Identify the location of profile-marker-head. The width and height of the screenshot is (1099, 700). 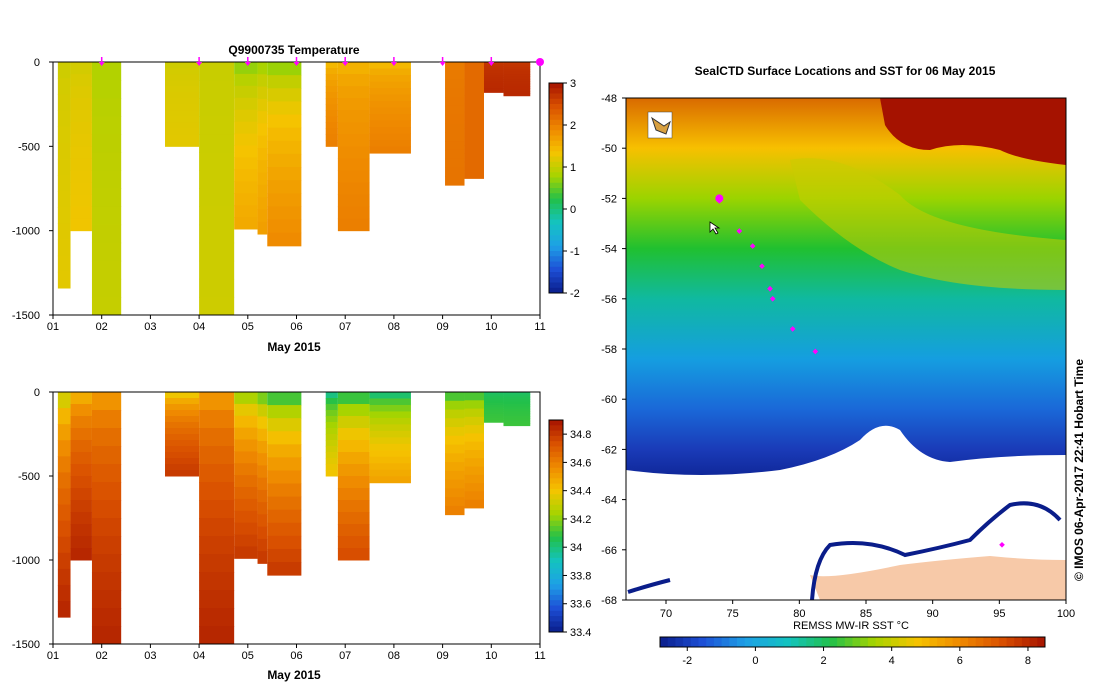
(199, 64).